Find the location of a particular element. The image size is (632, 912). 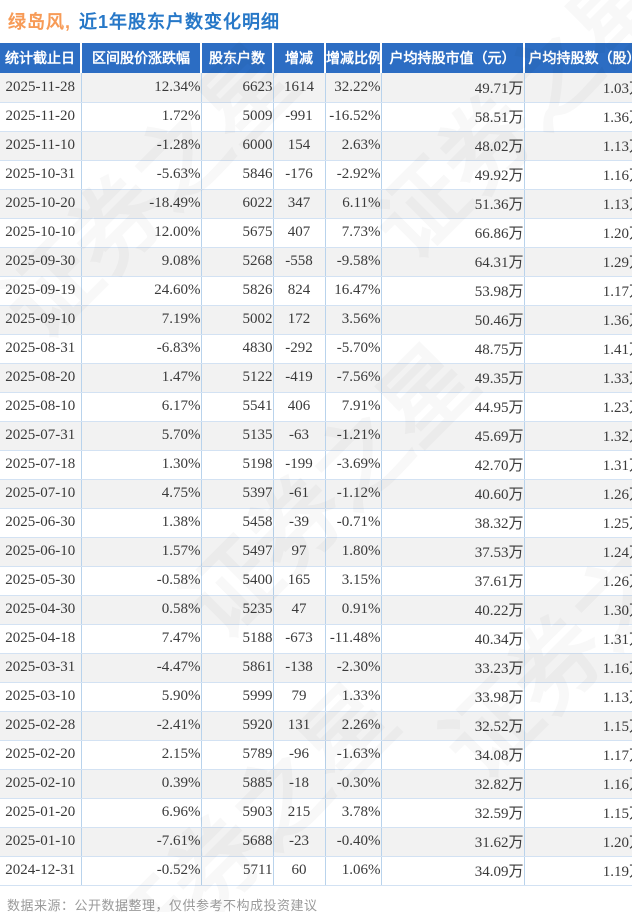

cell-holder-count: 5122 is located at coordinates (237, 378).